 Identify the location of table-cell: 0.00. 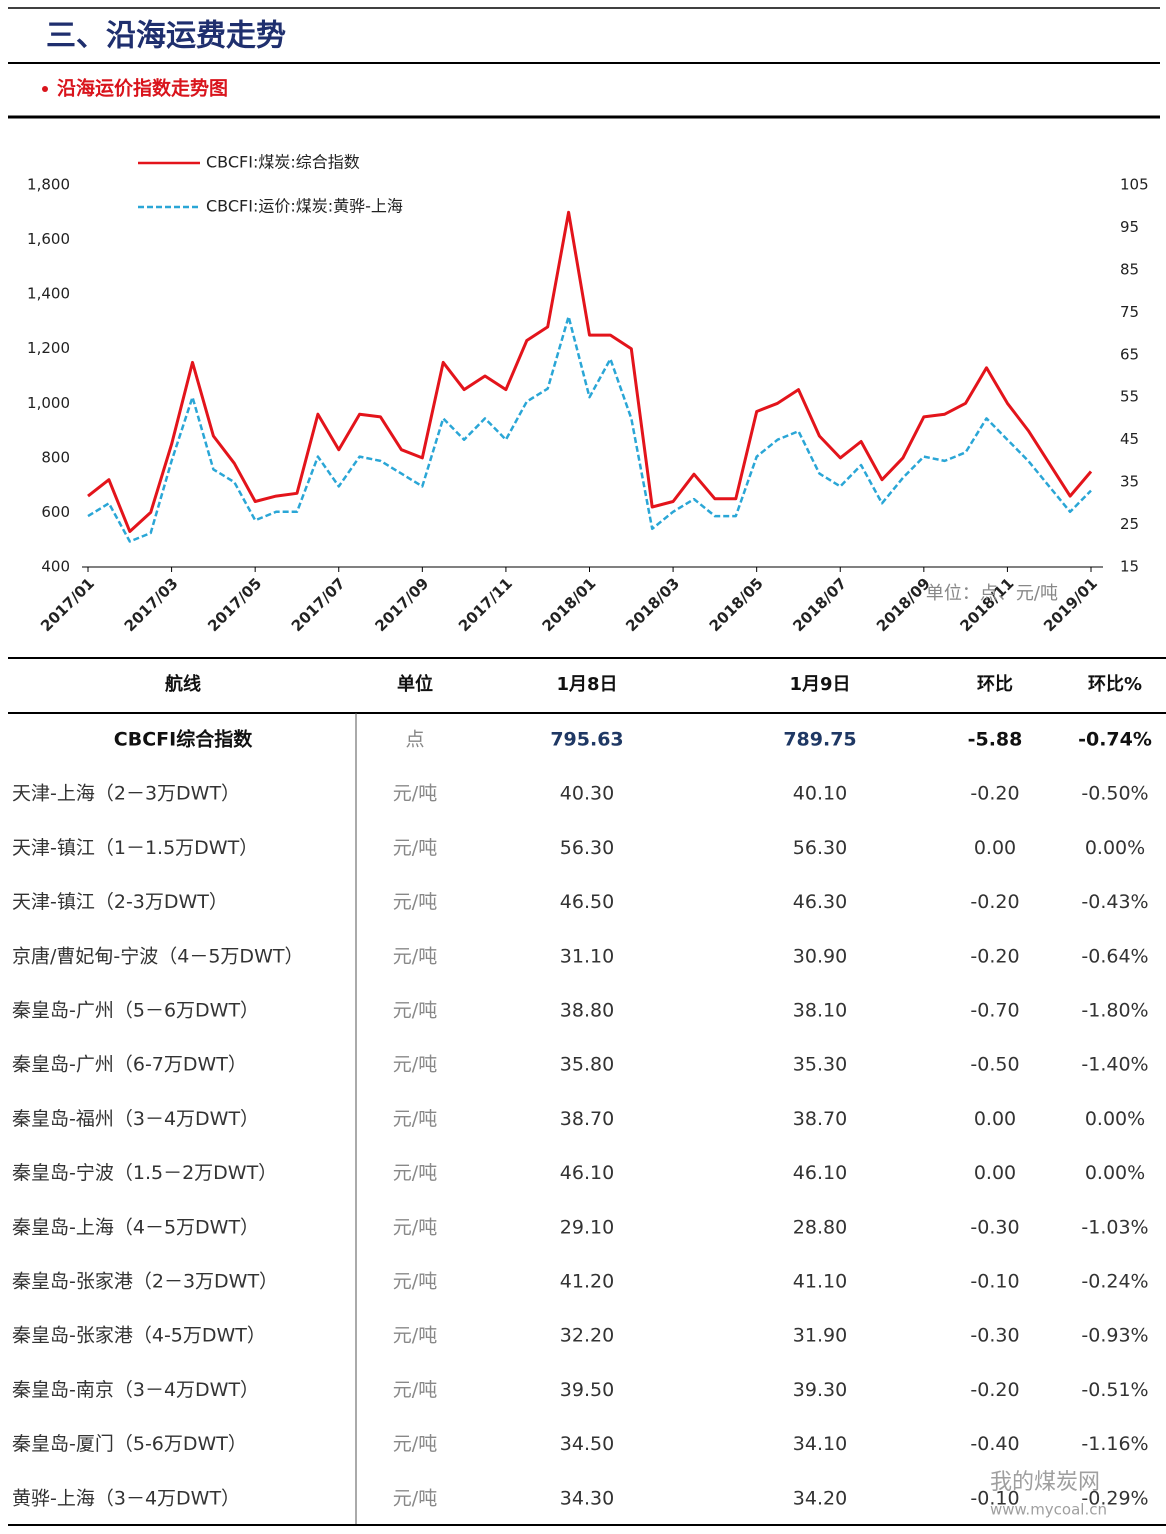
(995, 1119).